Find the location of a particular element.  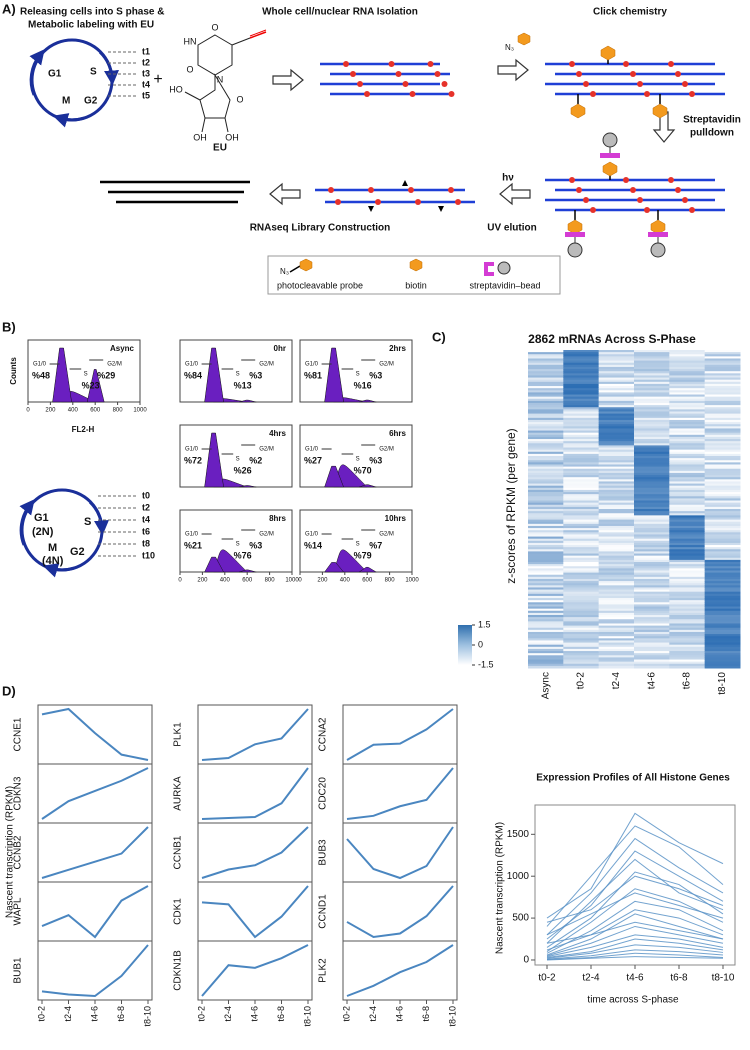

x-tick-label: t4-6 is located at coordinates (399, 1014).